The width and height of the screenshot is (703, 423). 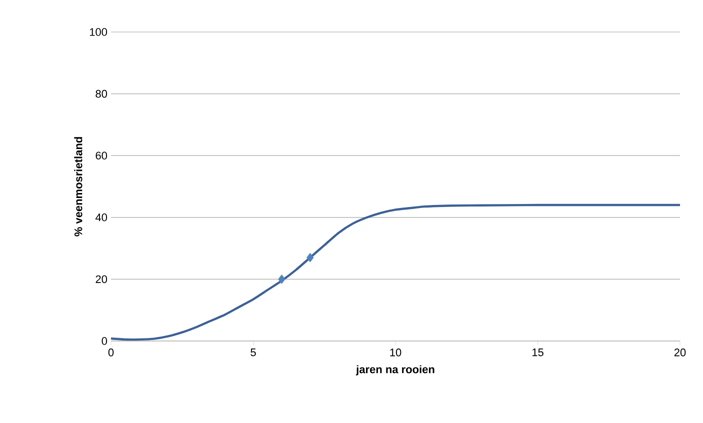 What do you see at coordinates (105, 341) in the screenshot?
I see `y-tick-label: 0` at bounding box center [105, 341].